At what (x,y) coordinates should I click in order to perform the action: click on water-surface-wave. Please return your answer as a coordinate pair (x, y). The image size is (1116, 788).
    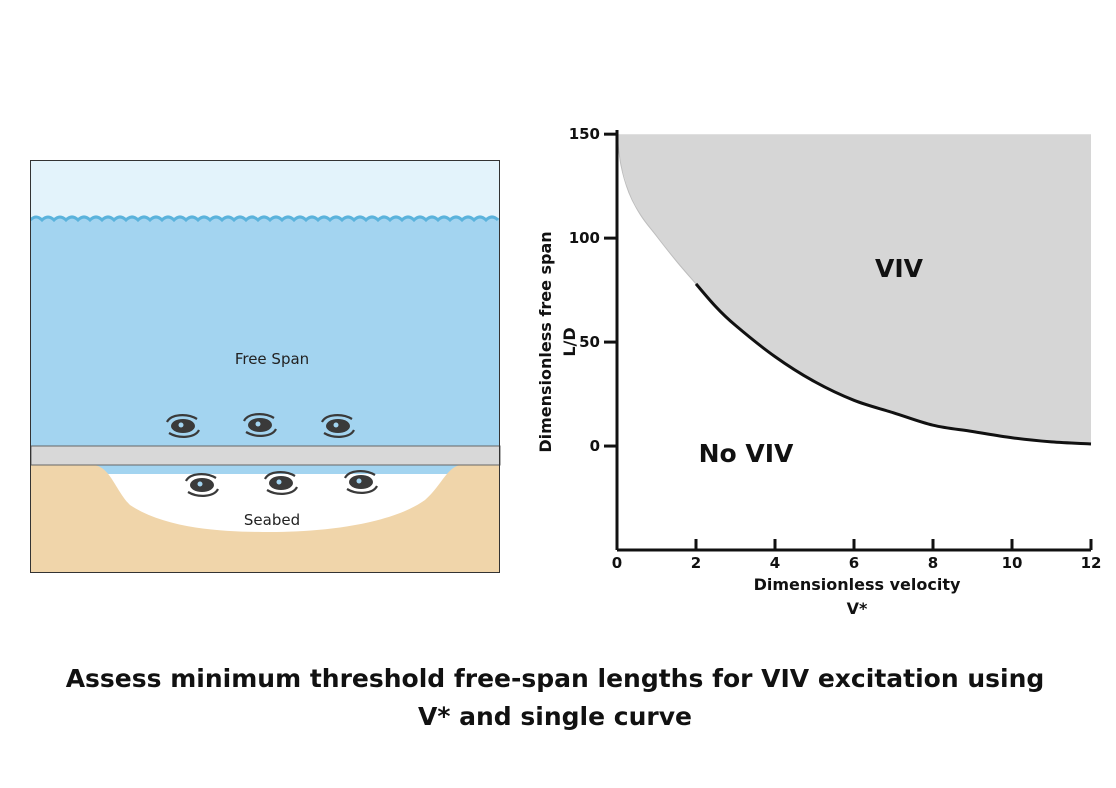
    Looking at the image, I should click on (265, 219).